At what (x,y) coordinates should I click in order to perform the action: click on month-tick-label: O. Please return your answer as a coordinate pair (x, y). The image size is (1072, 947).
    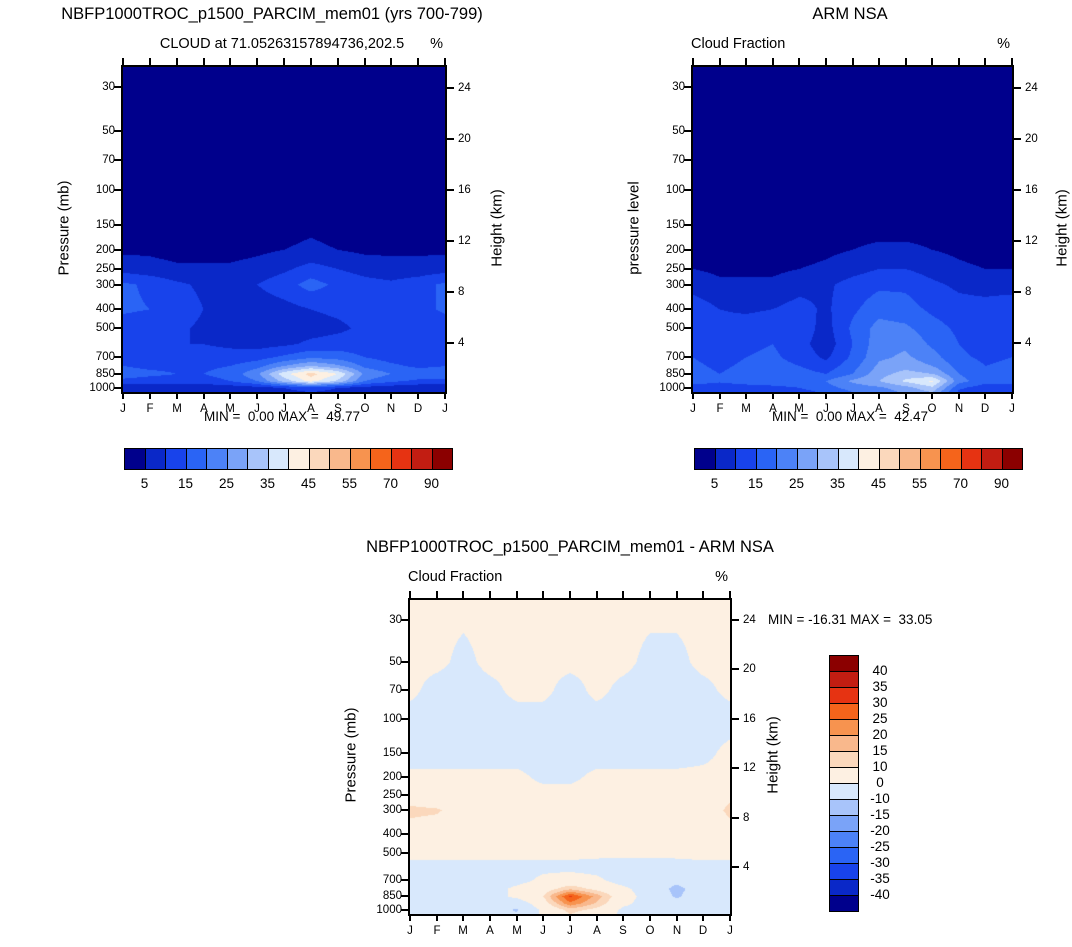
    Looking at the image, I should click on (650, 931).